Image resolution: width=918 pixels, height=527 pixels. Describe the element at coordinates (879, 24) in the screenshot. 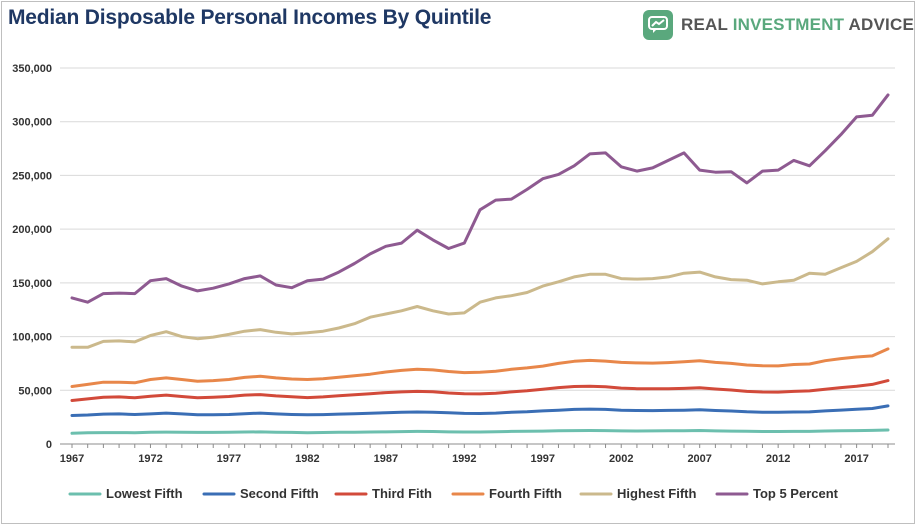

I see `brand-word-3: ADVICE` at that location.